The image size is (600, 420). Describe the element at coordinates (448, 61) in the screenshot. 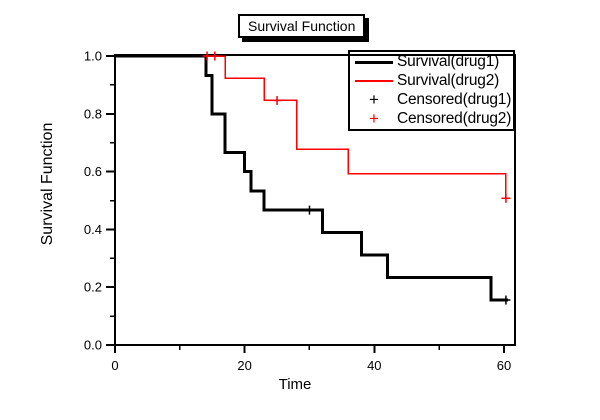

I see `legend-label: Survival(drug1)` at that location.